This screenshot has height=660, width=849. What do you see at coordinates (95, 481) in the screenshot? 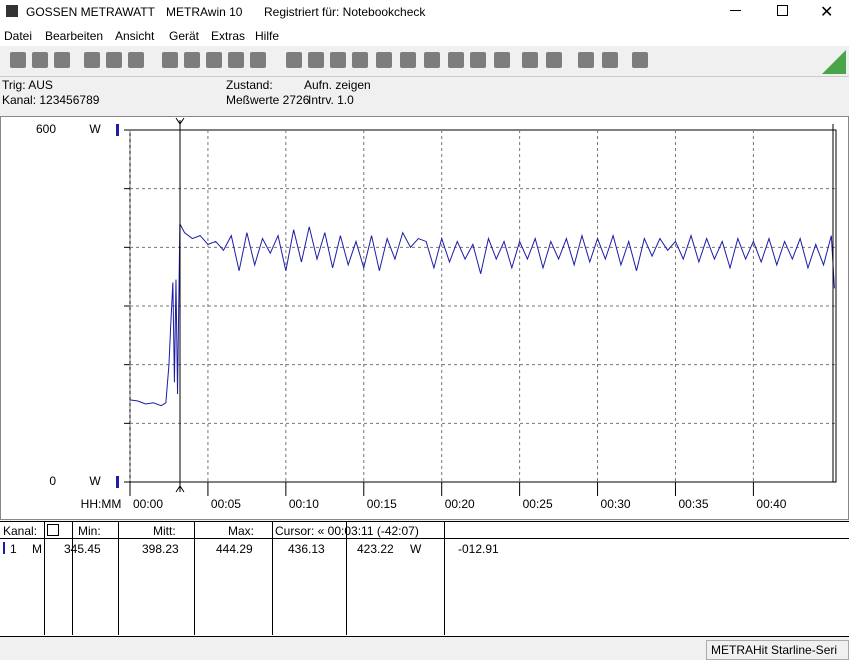
I see `y-unit-bottom: W` at bounding box center [95, 481].